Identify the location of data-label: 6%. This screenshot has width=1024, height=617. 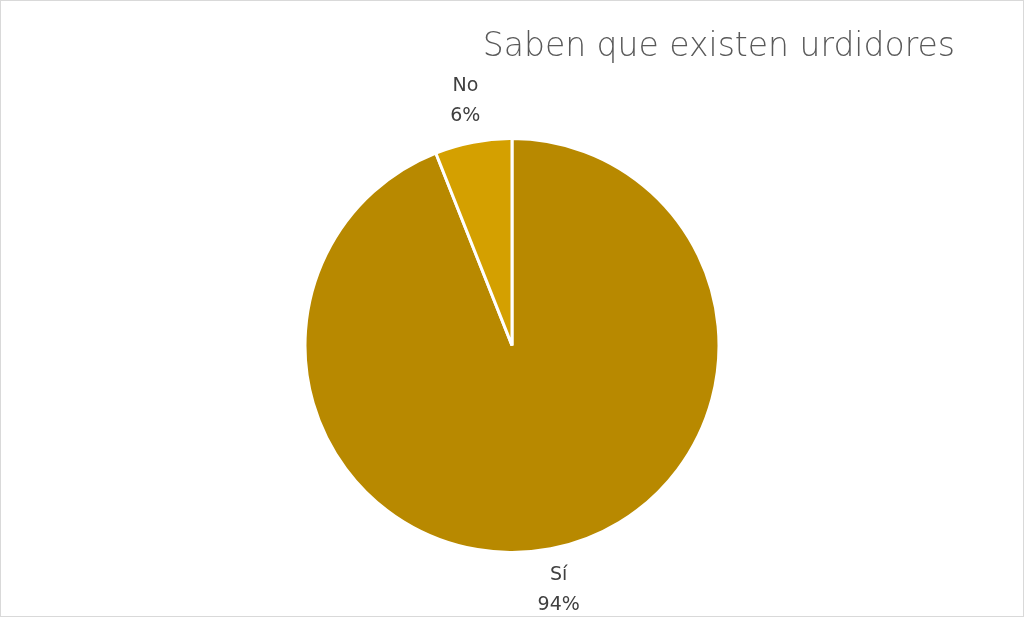
(465, 113).